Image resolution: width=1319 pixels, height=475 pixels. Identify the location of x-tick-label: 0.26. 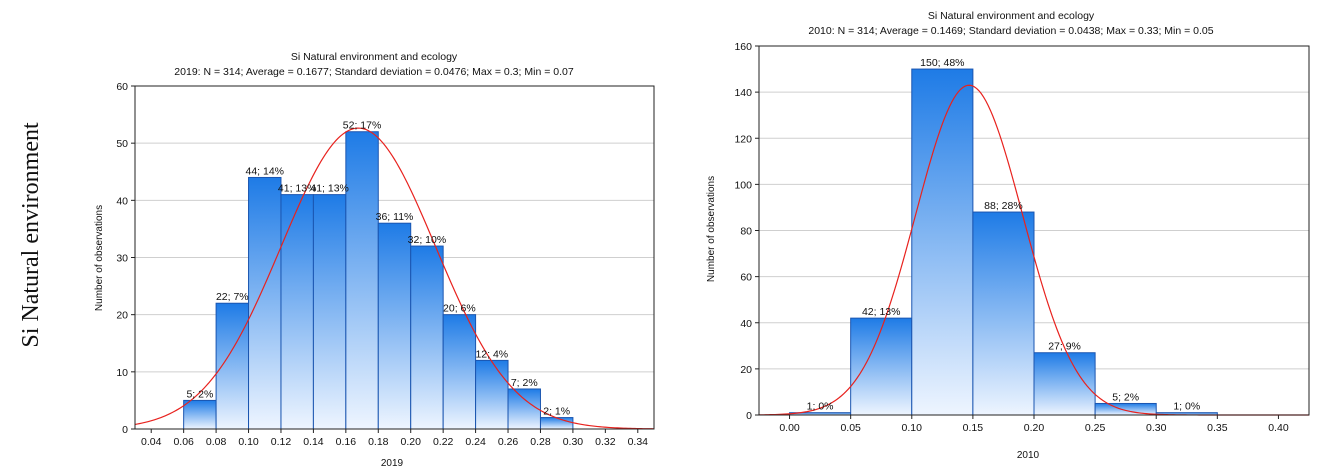
(508, 442).